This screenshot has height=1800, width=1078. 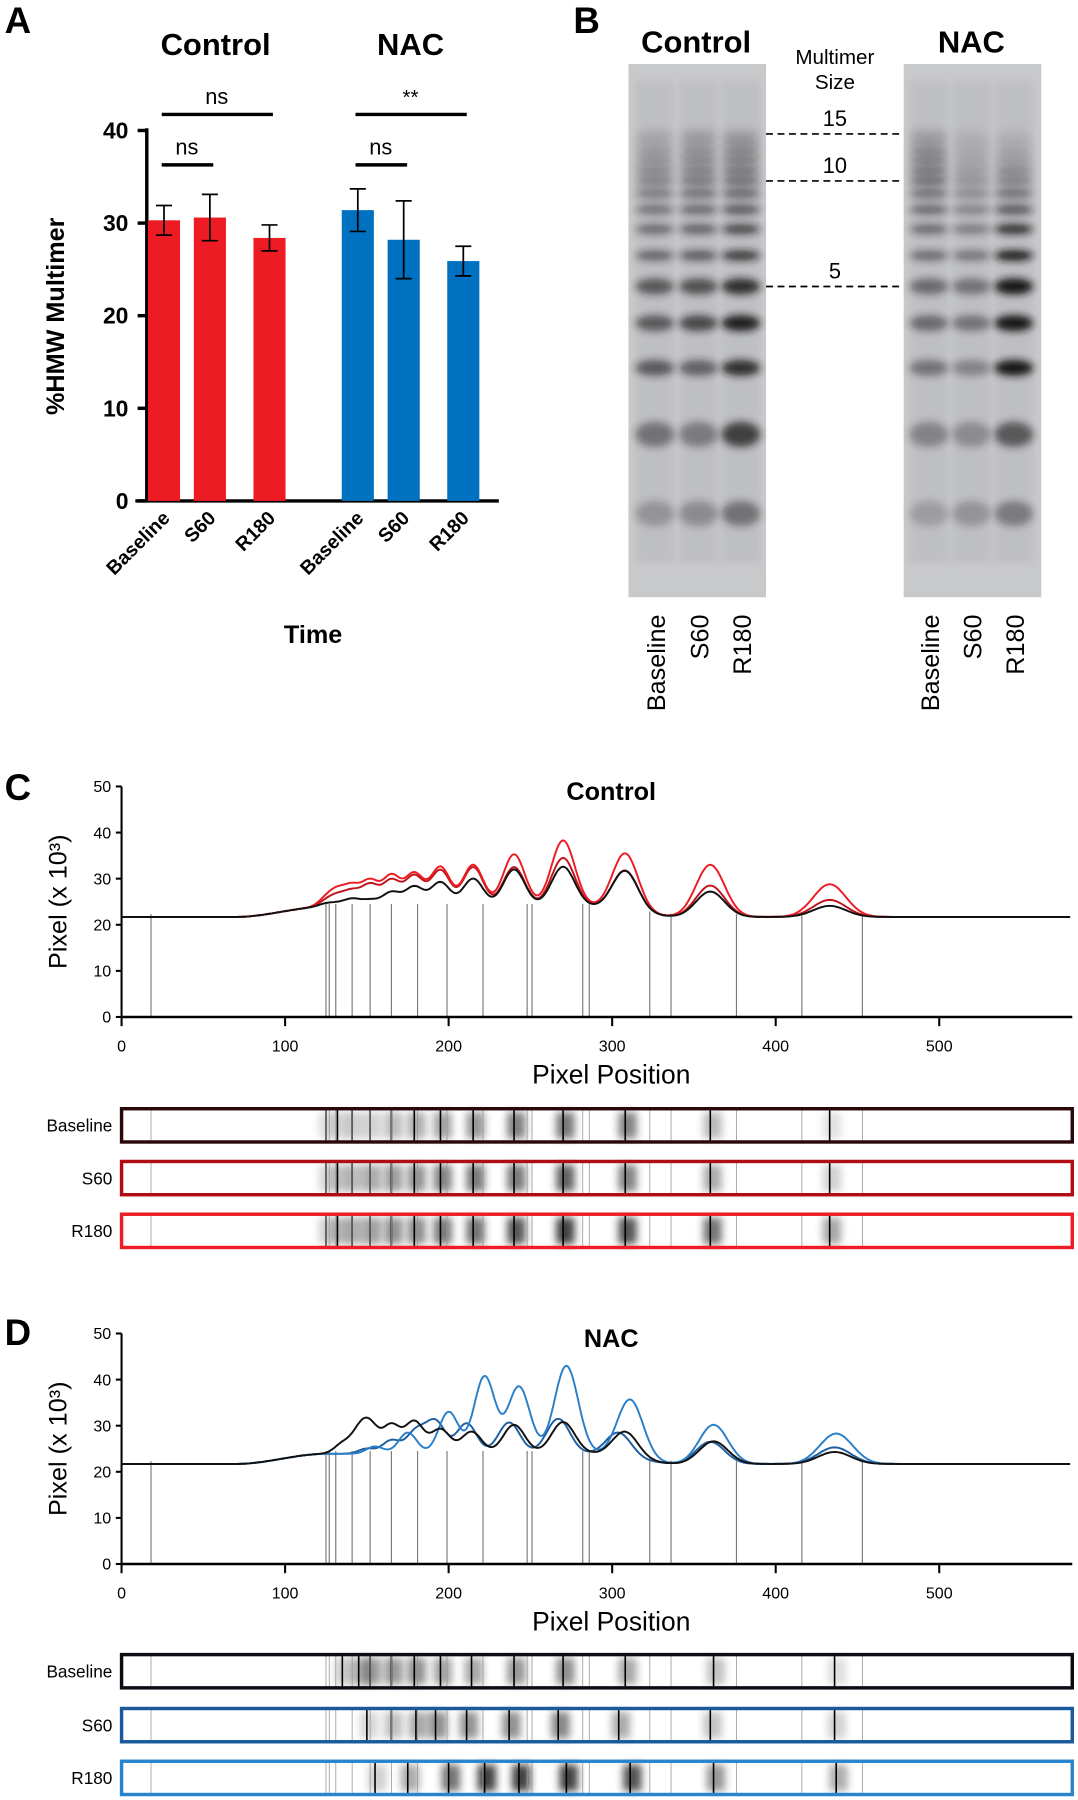 I want to click on x-tick-label: 200, so click(x=448, y=1593).